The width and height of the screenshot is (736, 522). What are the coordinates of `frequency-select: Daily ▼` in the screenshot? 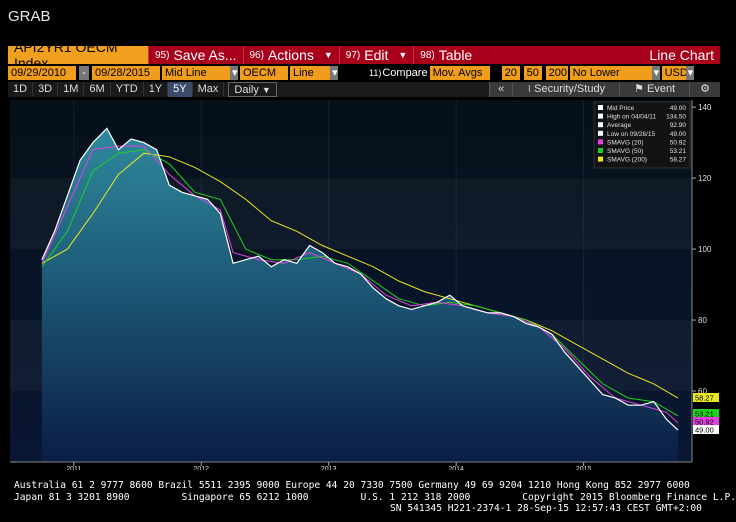 It's located at (252, 89).